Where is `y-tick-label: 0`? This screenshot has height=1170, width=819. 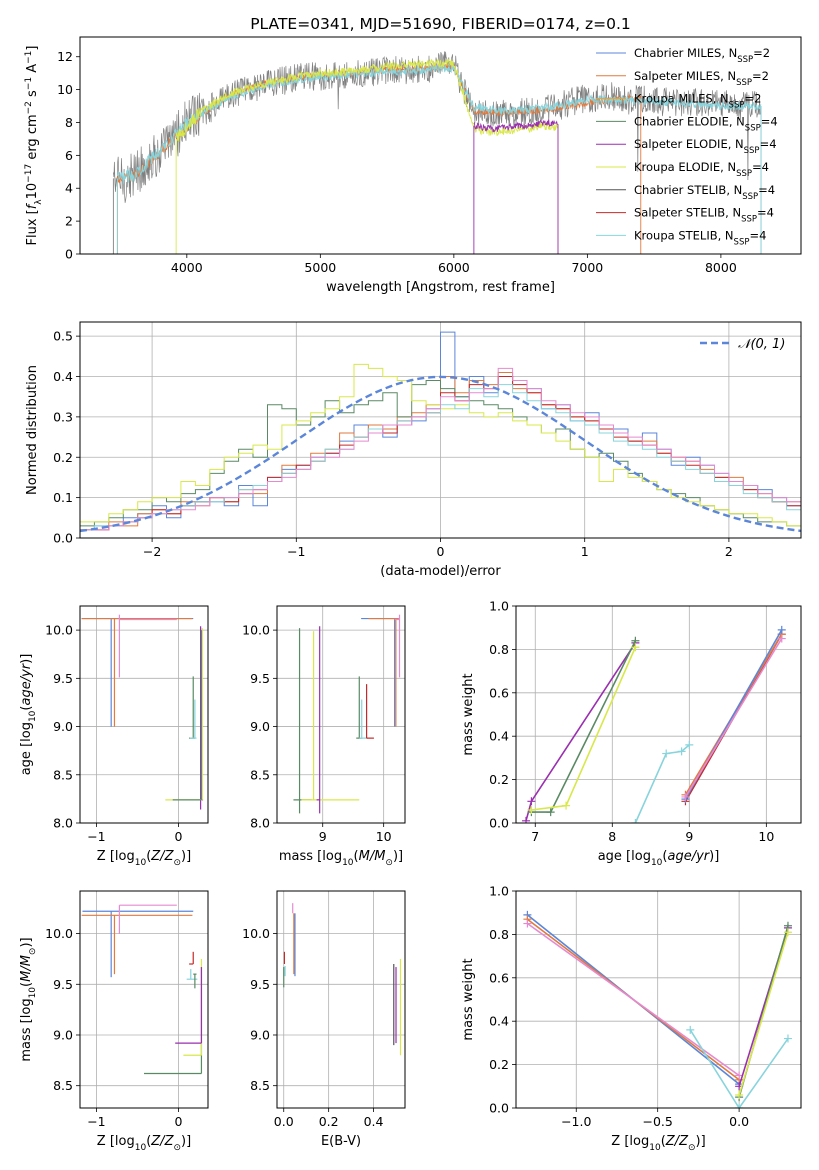
y-tick-label: 0 is located at coordinates (69, 254).